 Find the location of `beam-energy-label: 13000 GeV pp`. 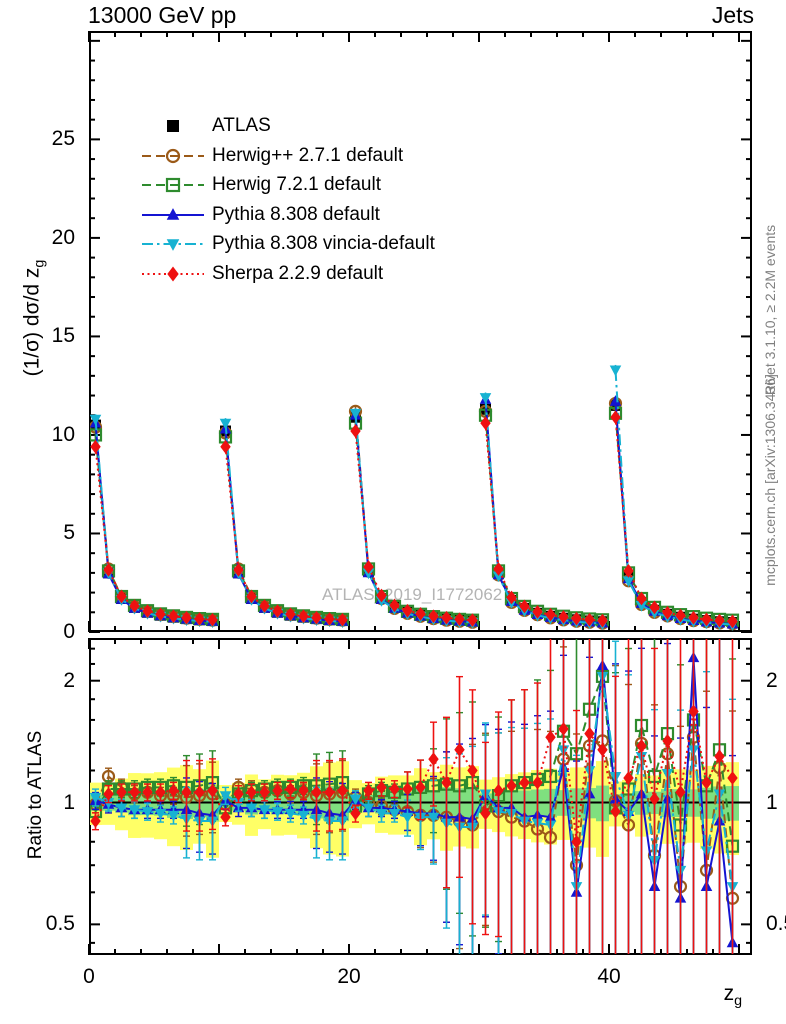

beam-energy-label: 13000 GeV pp is located at coordinates (162, 15).